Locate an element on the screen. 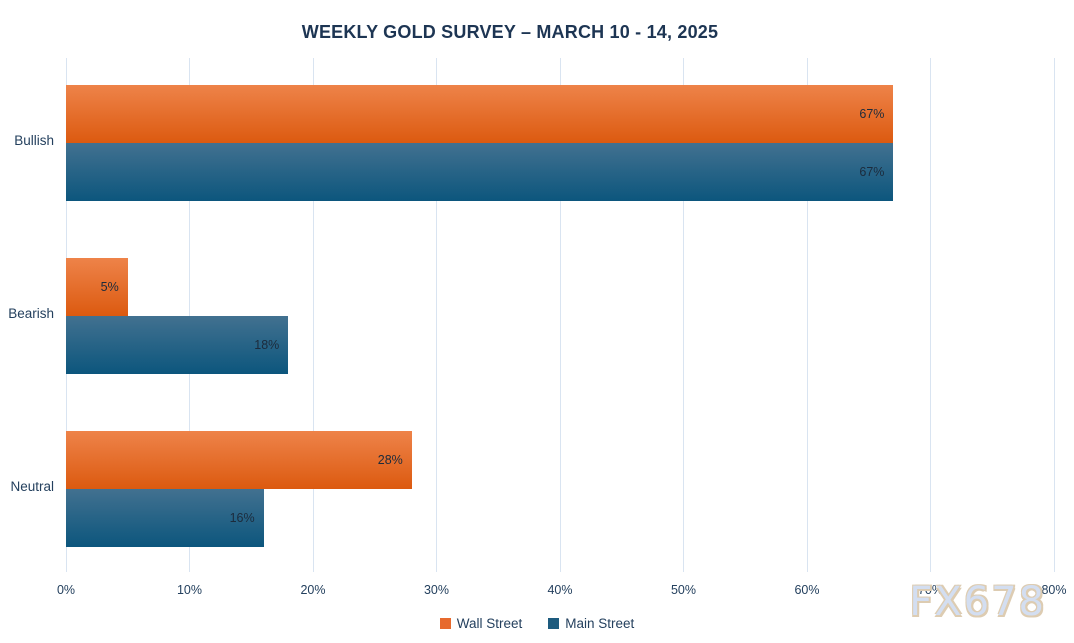 The image size is (1074, 643). chart-title: WEEKLY GOLD SURVEY – MARCH 10 - 14, 2025 is located at coordinates (510, 32).